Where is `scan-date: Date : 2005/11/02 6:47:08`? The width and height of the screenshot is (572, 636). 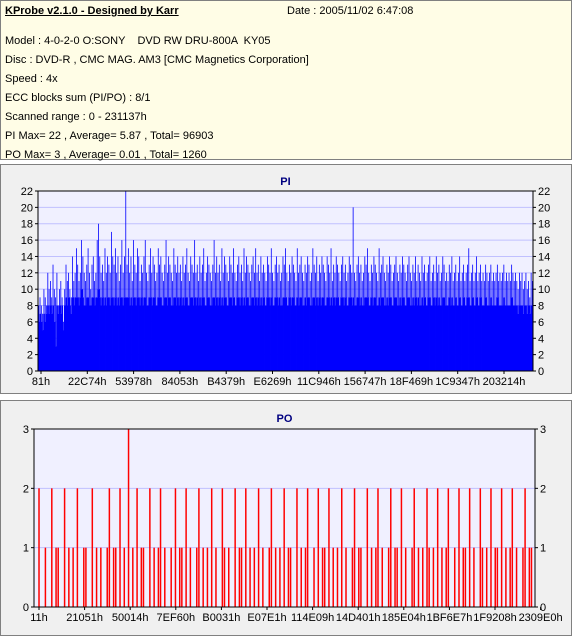
scan-date: Date : 2005/11/02 6:47:08 is located at coordinates (350, 11).